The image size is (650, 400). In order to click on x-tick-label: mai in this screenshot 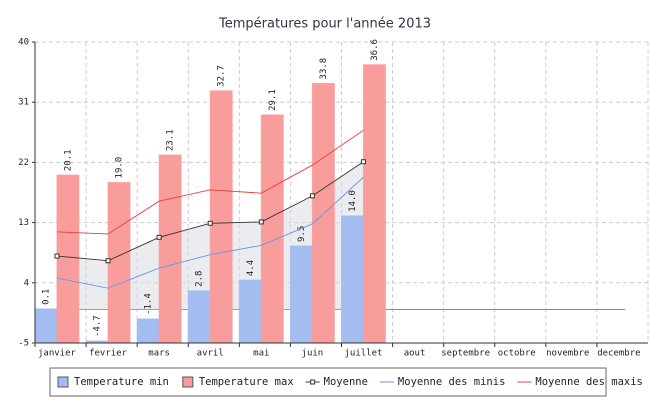, I will do `click(261, 354)`.